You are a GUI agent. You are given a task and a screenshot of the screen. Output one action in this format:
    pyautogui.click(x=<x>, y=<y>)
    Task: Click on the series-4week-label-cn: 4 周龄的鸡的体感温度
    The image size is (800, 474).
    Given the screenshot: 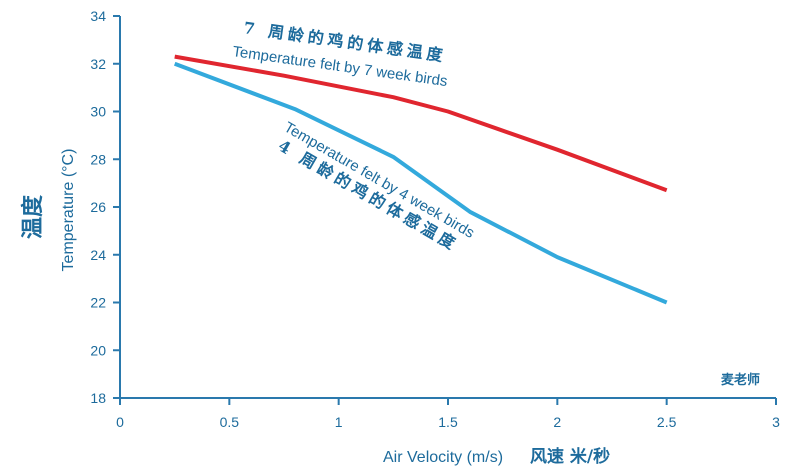 What is the action you would take?
    pyautogui.click(x=368, y=195)
    